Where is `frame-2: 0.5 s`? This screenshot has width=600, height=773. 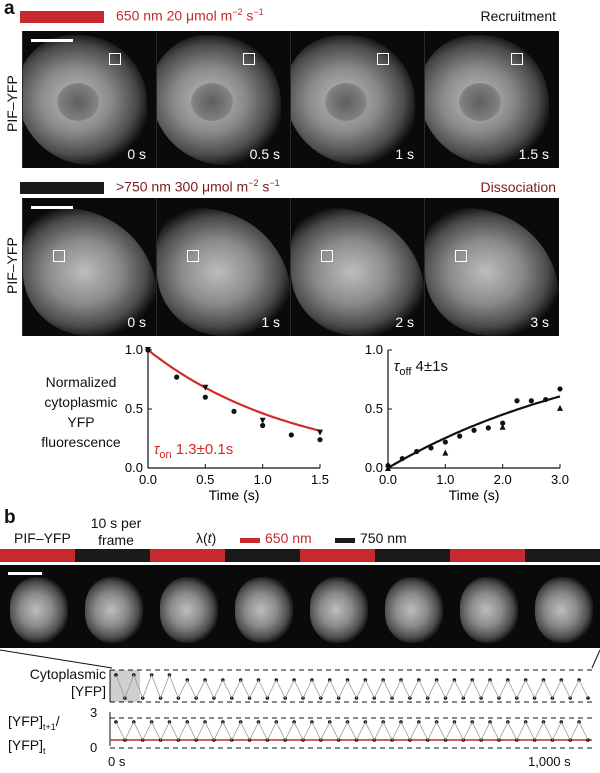
frame-2: 0.5 s is located at coordinates (223, 99).